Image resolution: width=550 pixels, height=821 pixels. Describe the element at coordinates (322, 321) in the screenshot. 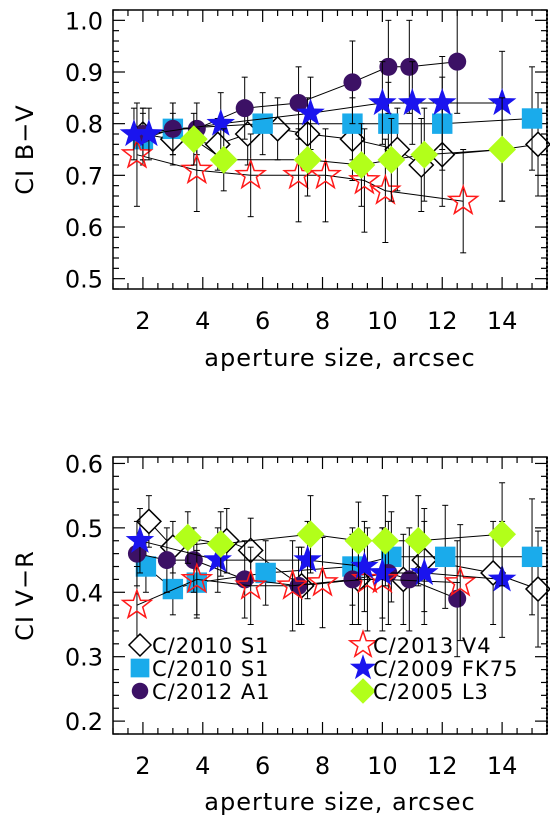

I see `x-tick-label: 8` at that location.